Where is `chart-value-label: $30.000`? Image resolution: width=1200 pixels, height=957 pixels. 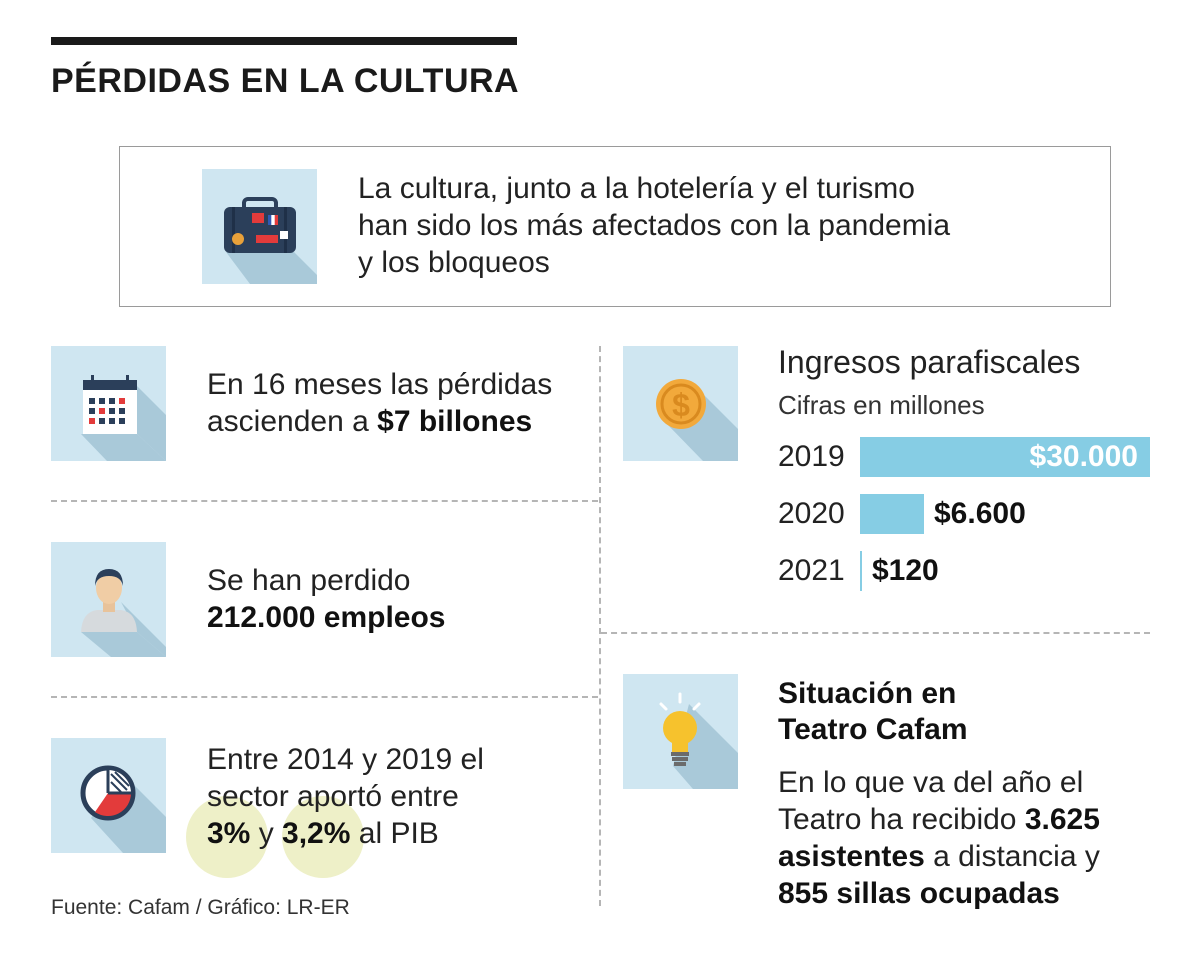
chart-value-label: $30.000 is located at coordinates (1083, 456).